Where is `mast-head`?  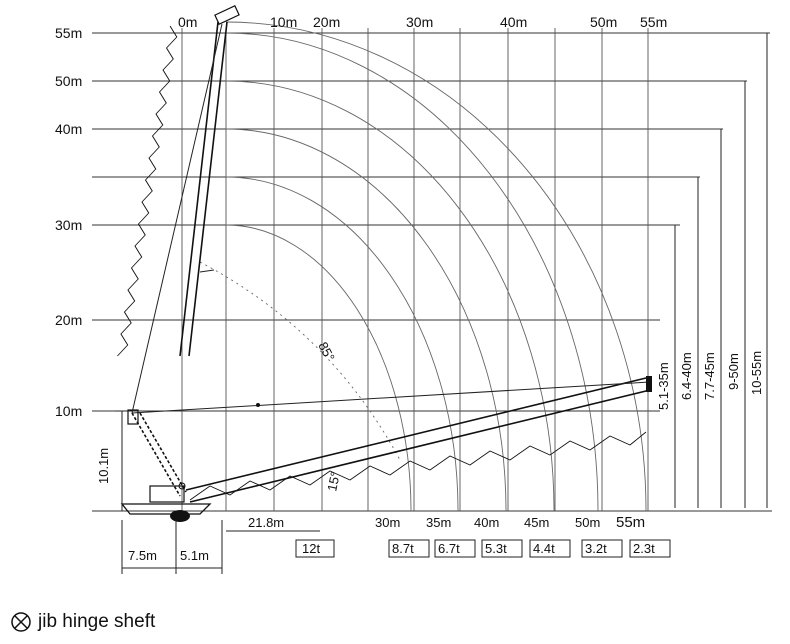 mast-head is located at coordinates (133, 417).